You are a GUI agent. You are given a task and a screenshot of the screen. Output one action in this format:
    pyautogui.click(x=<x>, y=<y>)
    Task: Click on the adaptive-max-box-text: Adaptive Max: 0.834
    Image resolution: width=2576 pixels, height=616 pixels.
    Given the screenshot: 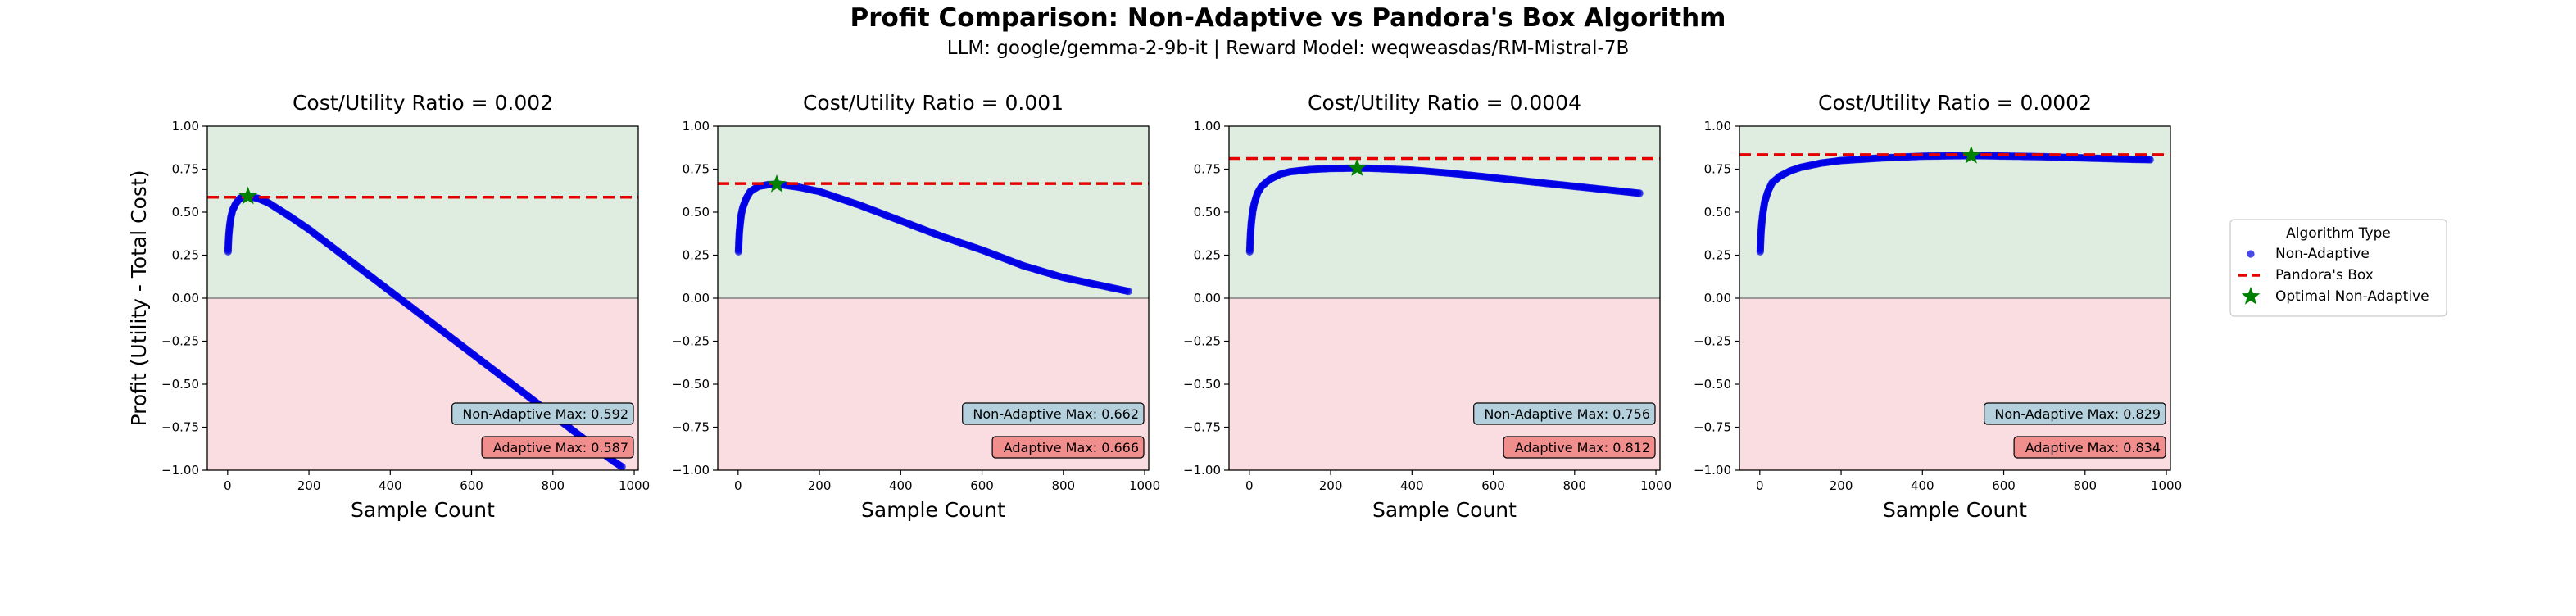 What is the action you would take?
    pyautogui.click(x=2093, y=447)
    